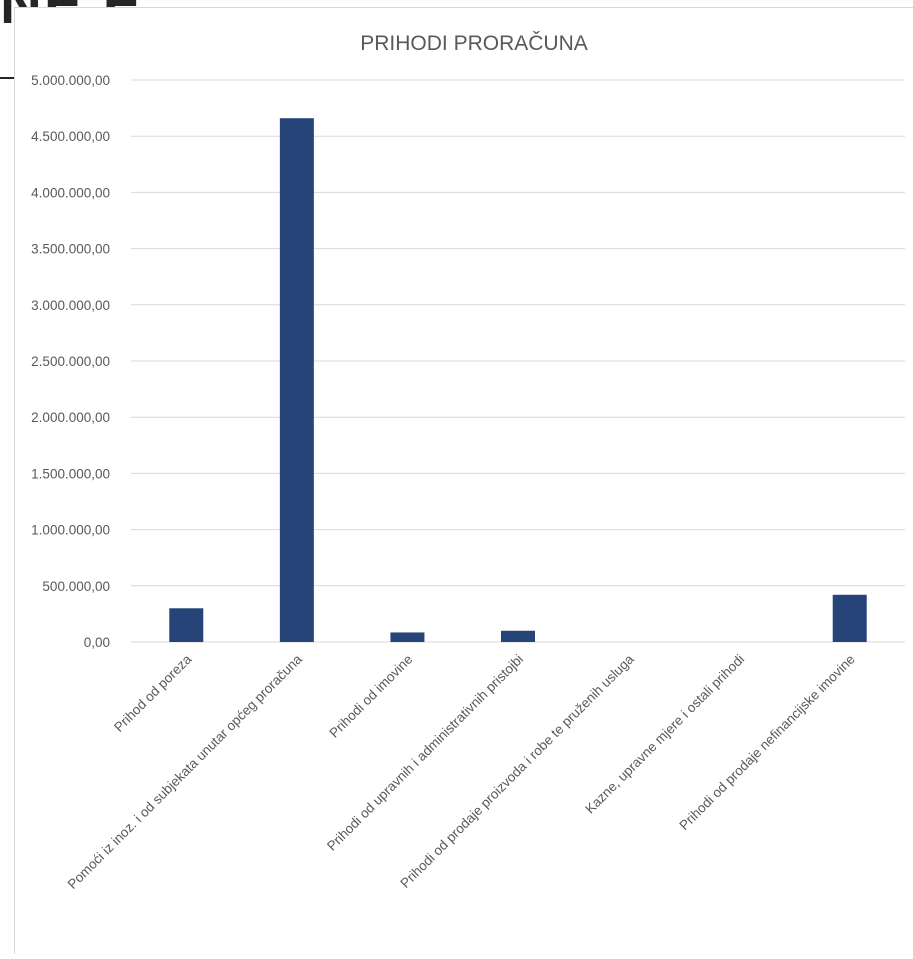  I want to click on y-tick-label: 2.500.000,00, so click(70, 361).